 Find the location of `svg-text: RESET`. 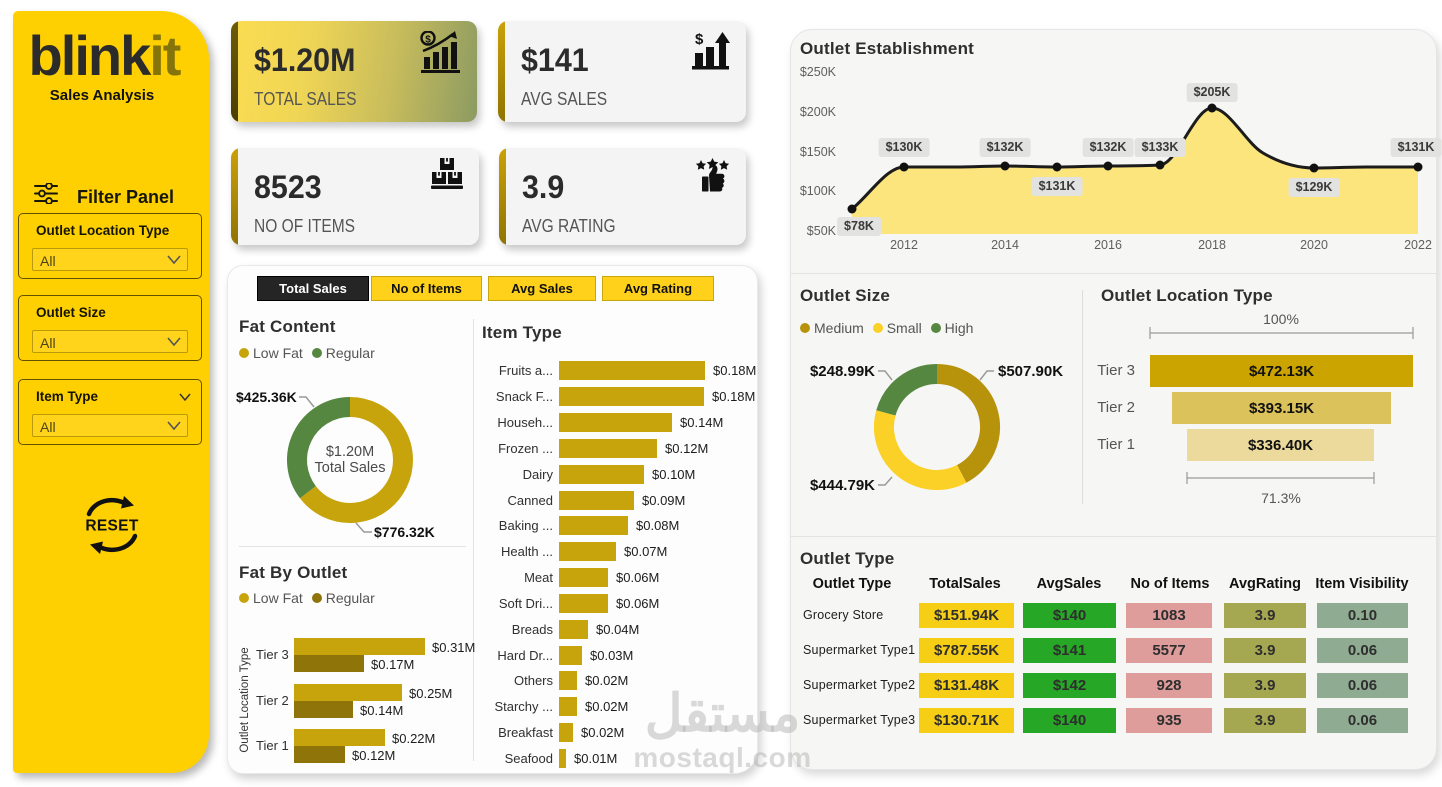

svg-text: RESET is located at coordinates (111, 526).